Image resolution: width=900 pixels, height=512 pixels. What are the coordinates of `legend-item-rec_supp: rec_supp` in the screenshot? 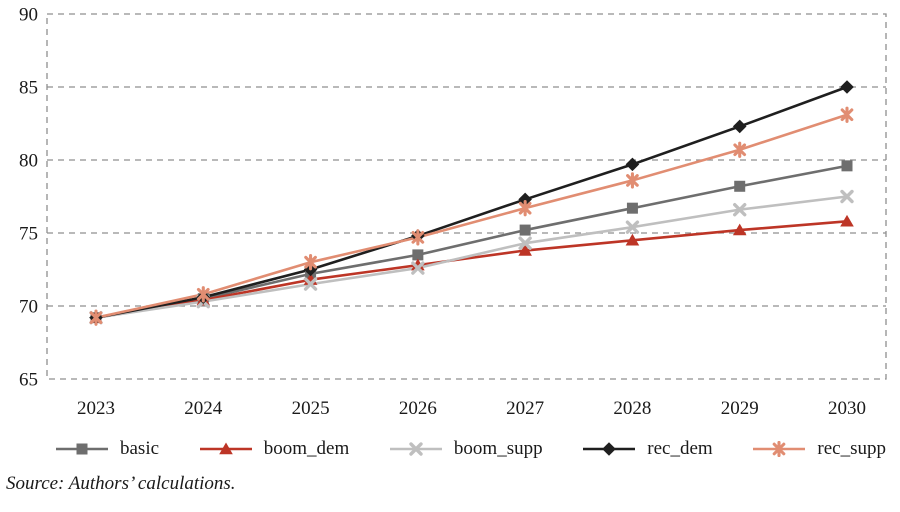 It's located at (819, 449).